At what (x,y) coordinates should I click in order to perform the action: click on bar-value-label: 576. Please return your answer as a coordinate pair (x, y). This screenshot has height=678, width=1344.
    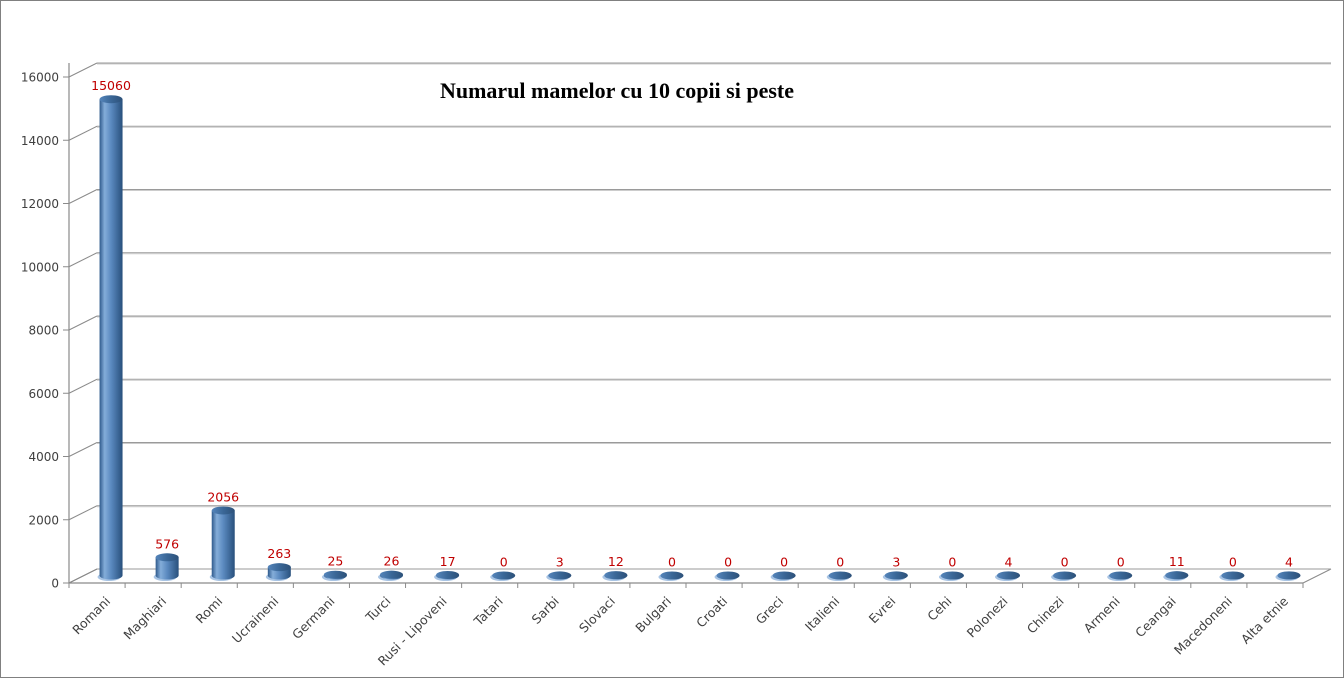
    Looking at the image, I should click on (167, 543).